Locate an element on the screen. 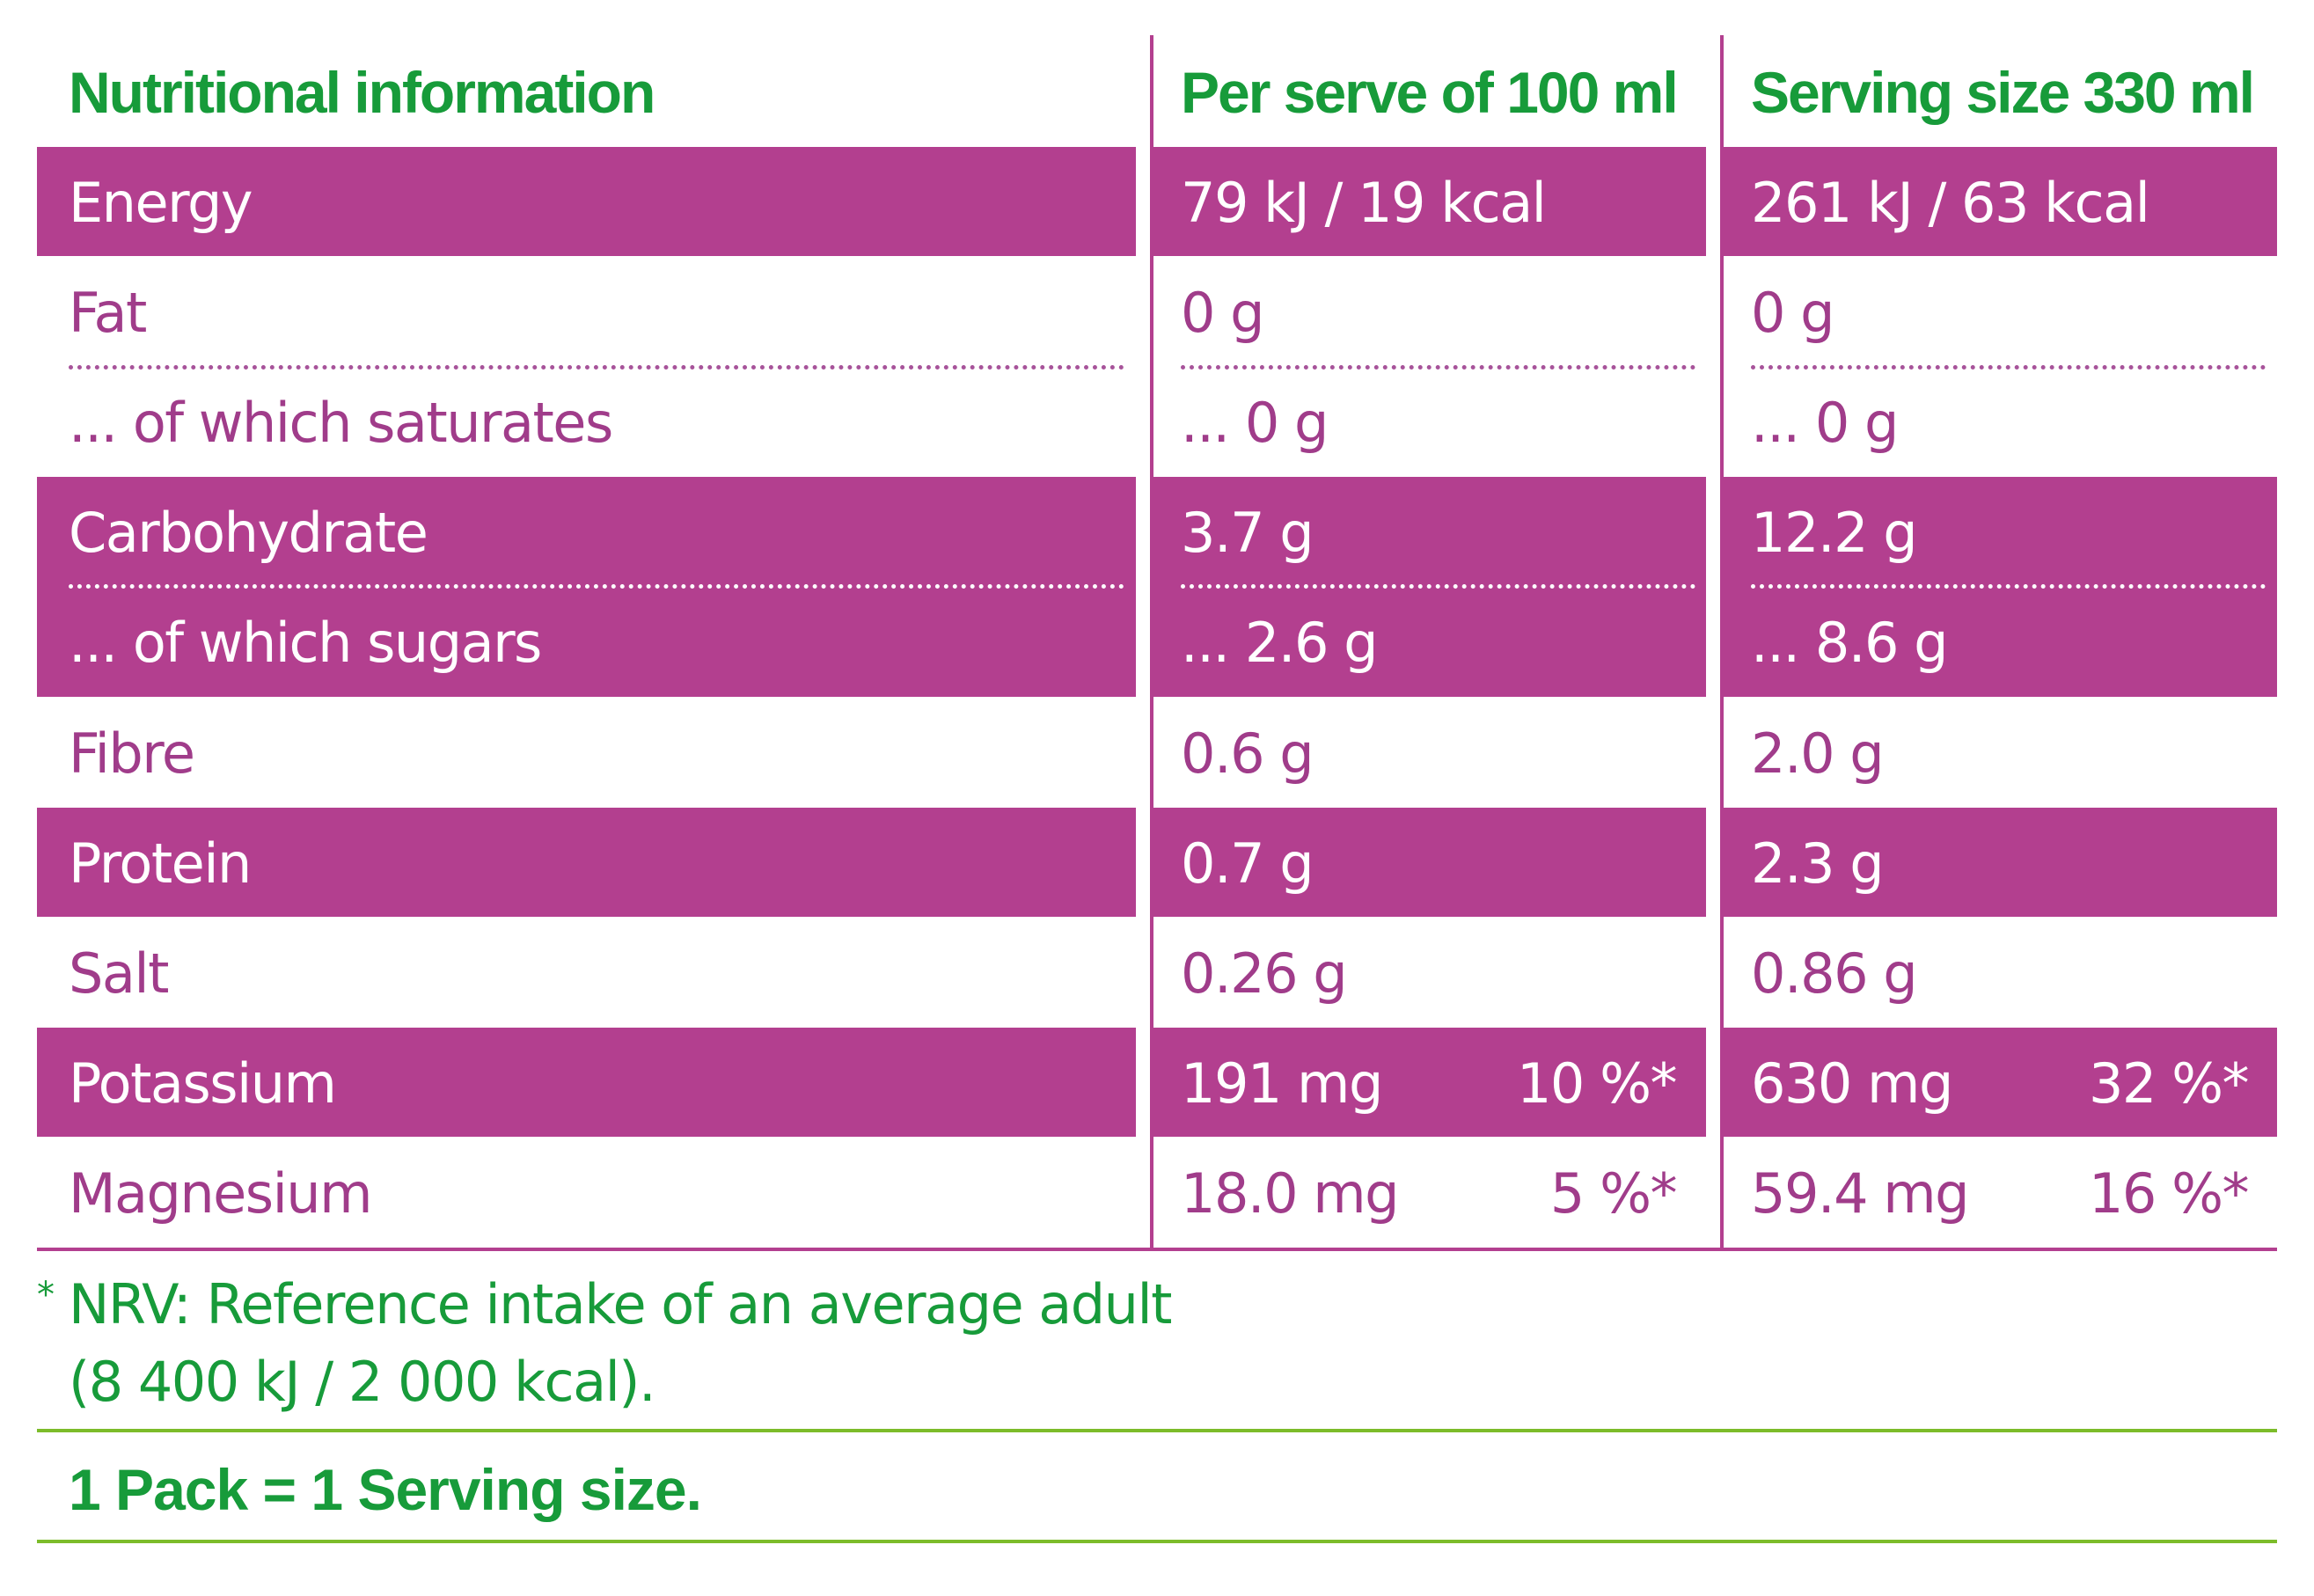 The width and height of the screenshot is (2314, 1596). table-bottom-rule is located at coordinates (1157, 1249).